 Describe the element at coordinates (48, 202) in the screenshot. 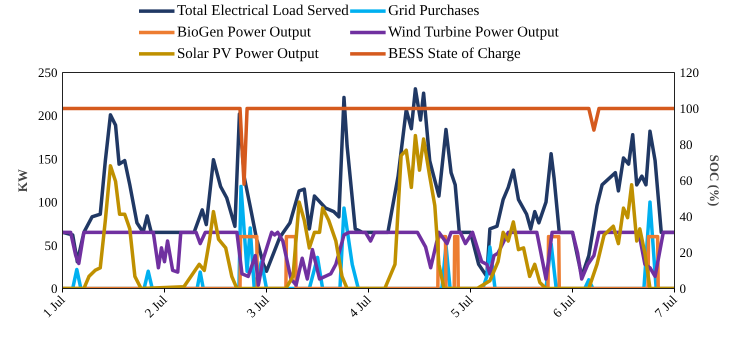

I see `y-tick-label: 100` at that location.